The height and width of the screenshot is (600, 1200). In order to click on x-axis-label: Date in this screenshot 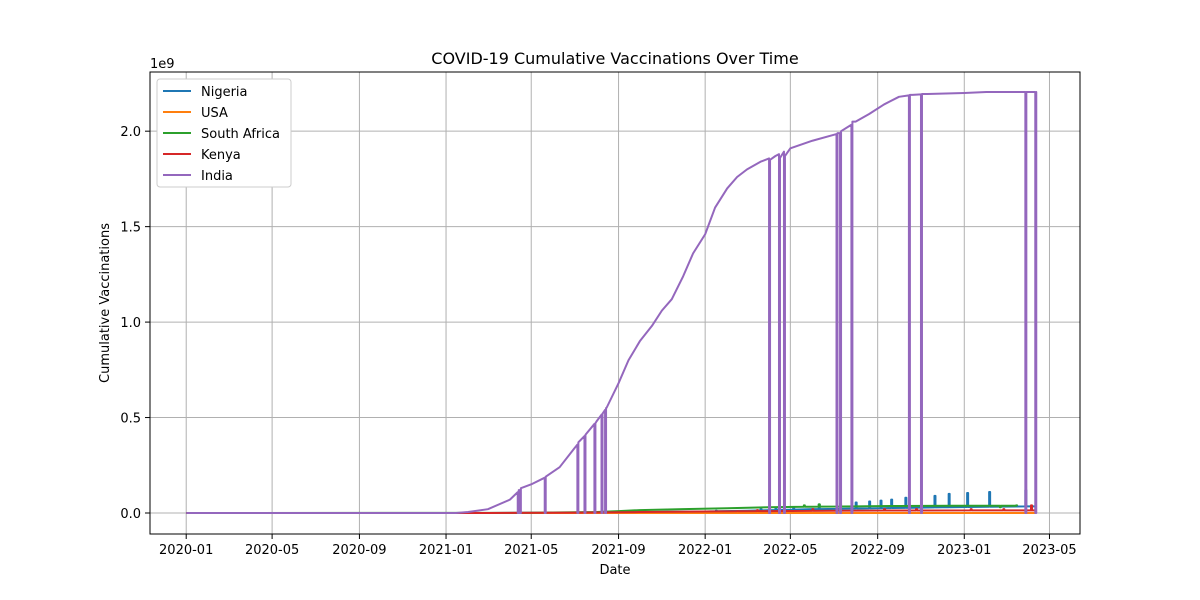, I will do `click(614, 570)`.